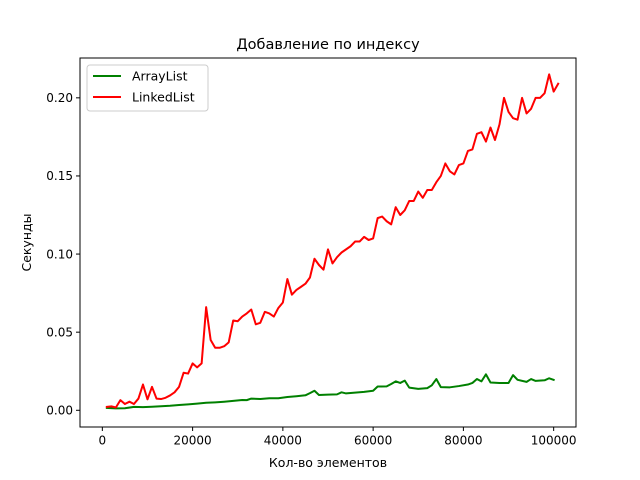 The height and width of the screenshot is (480, 640). Describe the element at coordinates (193, 441) in the screenshot. I see `x-tick-label: 20000` at that location.